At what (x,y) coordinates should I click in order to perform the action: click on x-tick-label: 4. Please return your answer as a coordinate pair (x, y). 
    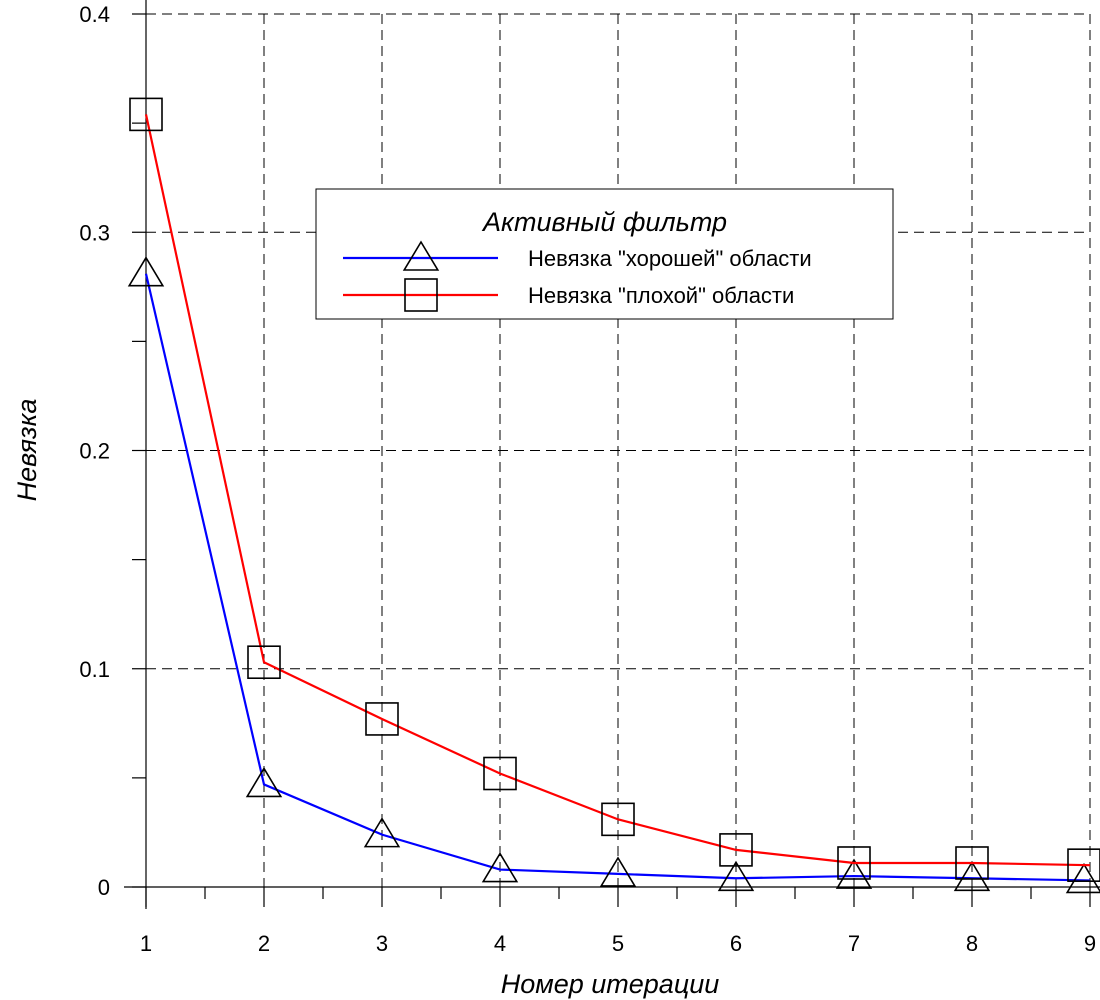
    Looking at the image, I should click on (500, 943).